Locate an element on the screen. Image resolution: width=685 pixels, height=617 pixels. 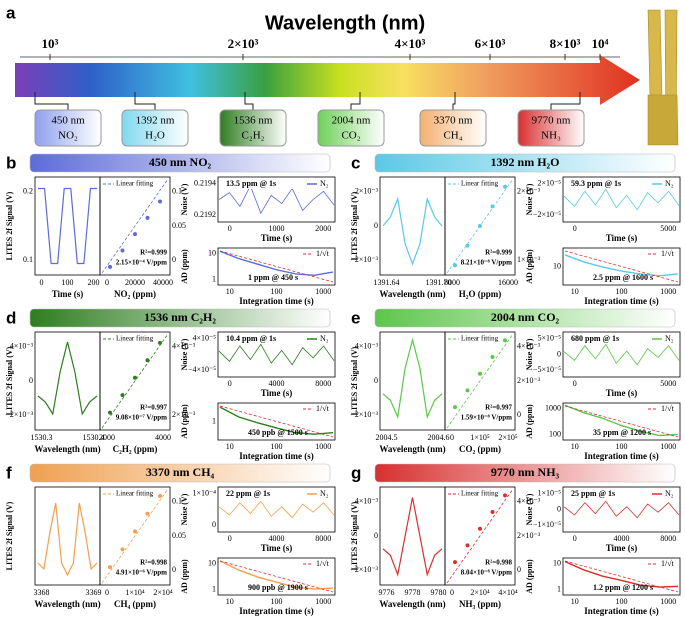
y-tick-label: −2×10⁻⁵ is located at coordinates (547, 214).